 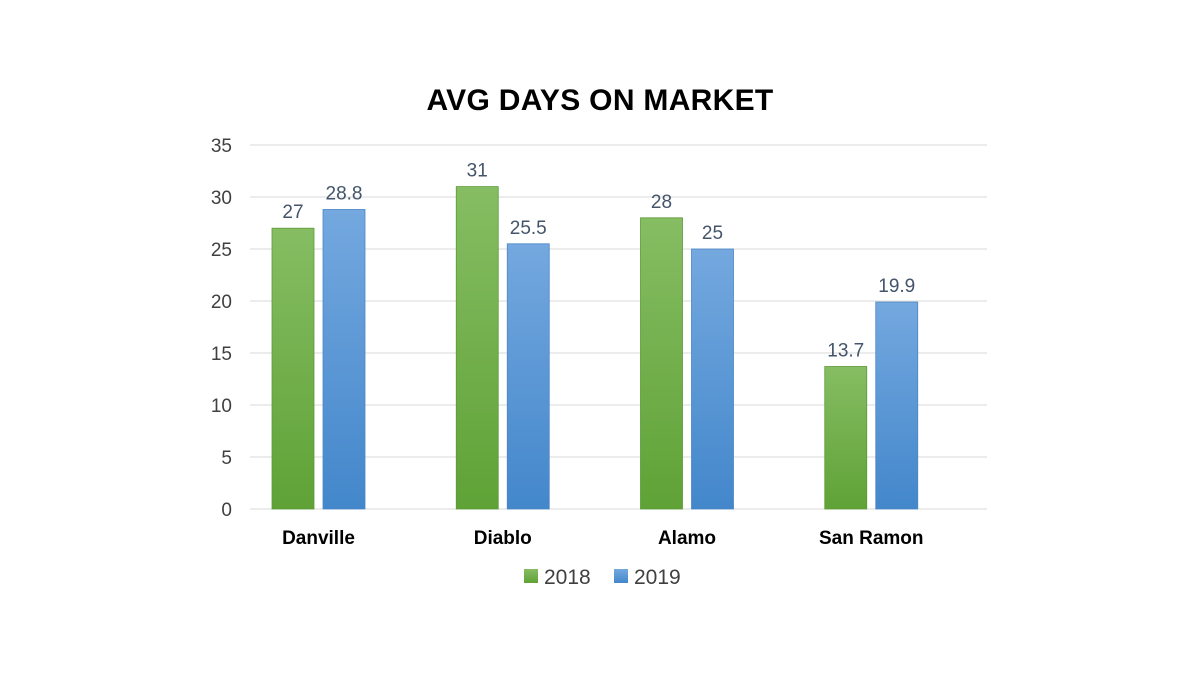 What do you see at coordinates (221, 250) in the screenshot?
I see `y-tick-label: 25` at bounding box center [221, 250].